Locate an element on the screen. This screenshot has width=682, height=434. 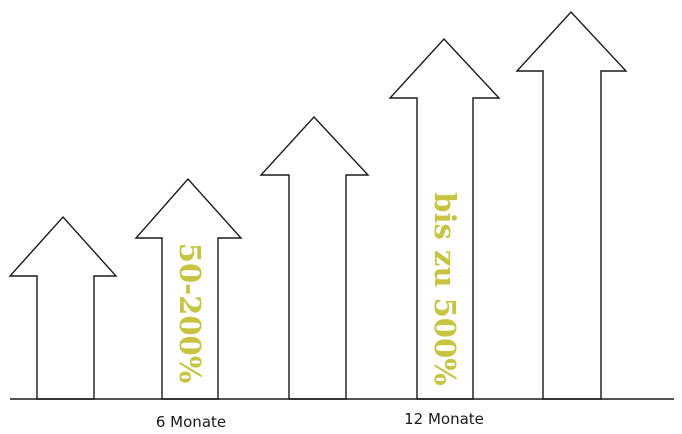
growth-label-50-200: 50-200% is located at coordinates (190, 313).